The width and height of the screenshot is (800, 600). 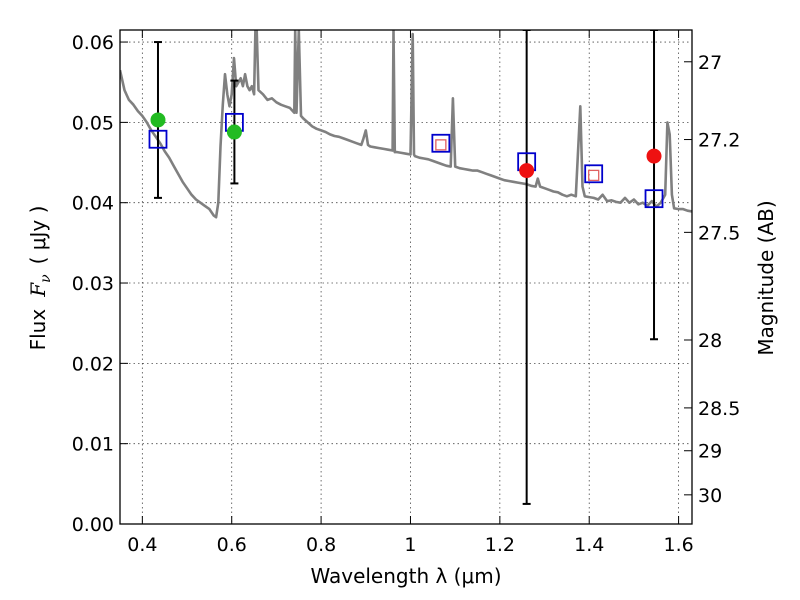 I want to click on y-axis-label-left: Flux Fν ( μJy ), so click(x=40, y=278).